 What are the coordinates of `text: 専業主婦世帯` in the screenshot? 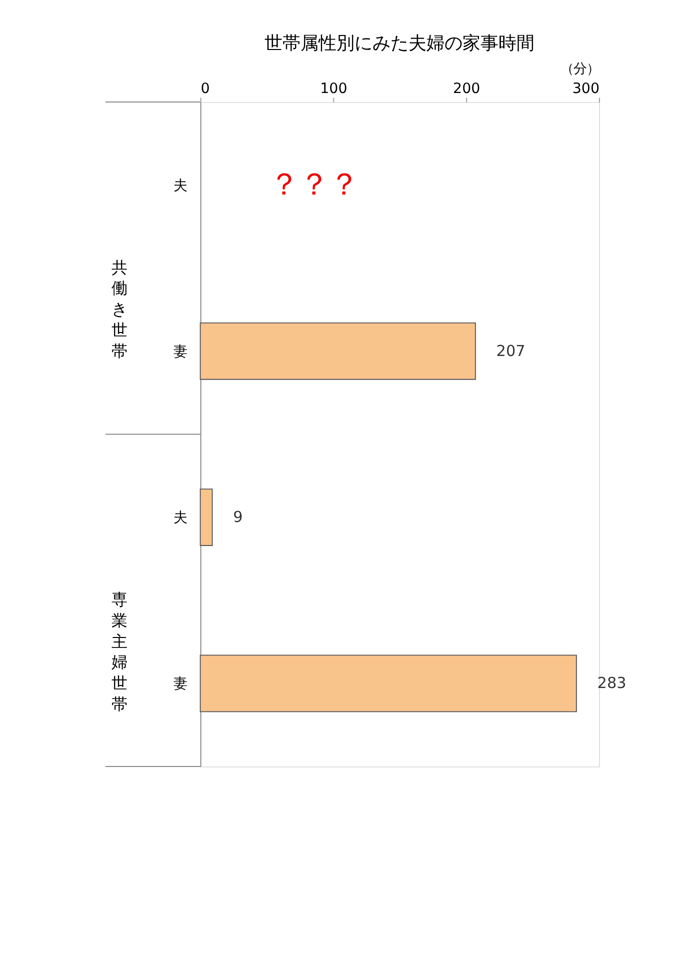 It's located at (120, 652).